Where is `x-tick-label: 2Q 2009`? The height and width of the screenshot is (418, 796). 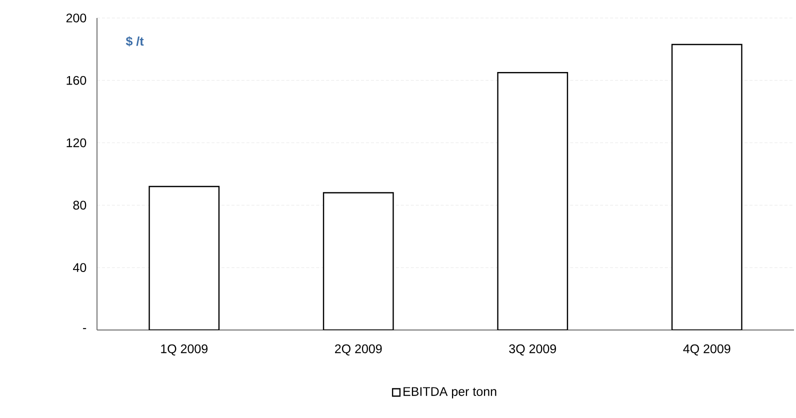
x-tick-label: 2Q 2009 is located at coordinates (358, 350).